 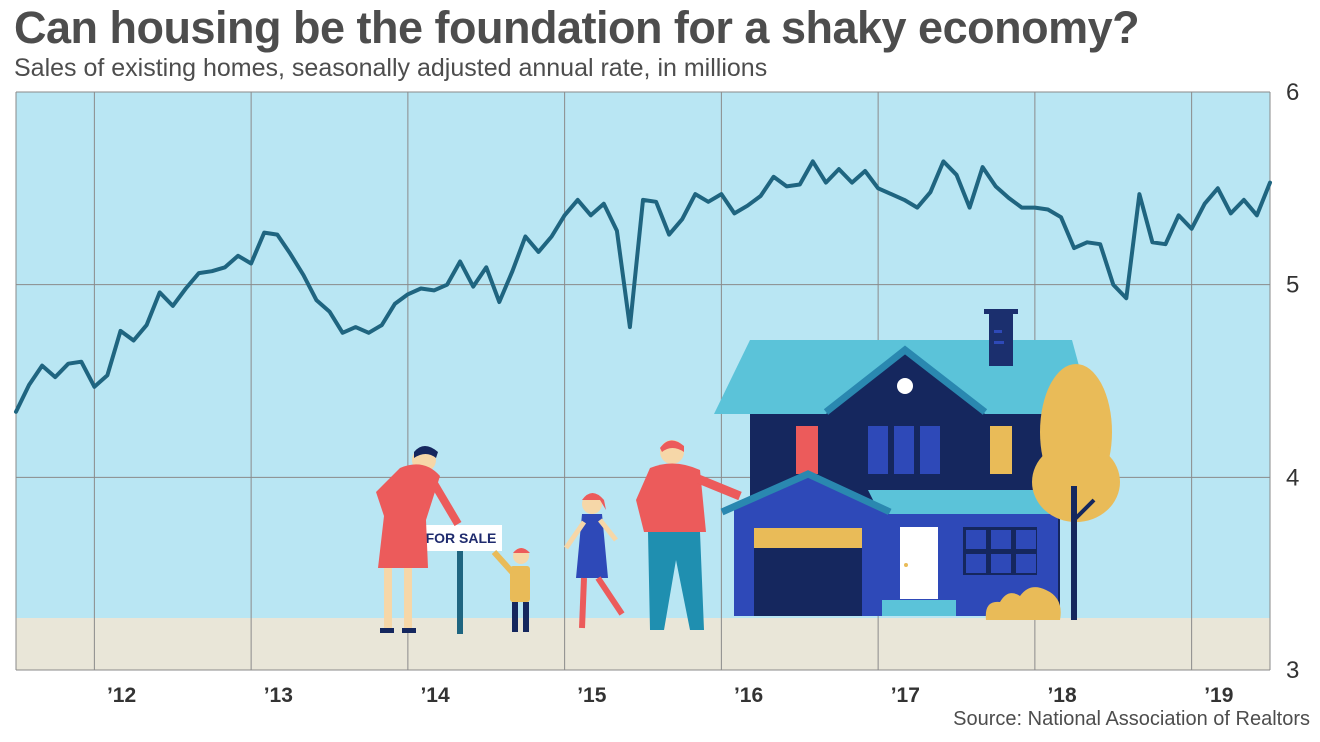 What do you see at coordinates (435, 695) in the screenshot?
I see `x-tick-label: ’14` at bounding box center [435, 695].